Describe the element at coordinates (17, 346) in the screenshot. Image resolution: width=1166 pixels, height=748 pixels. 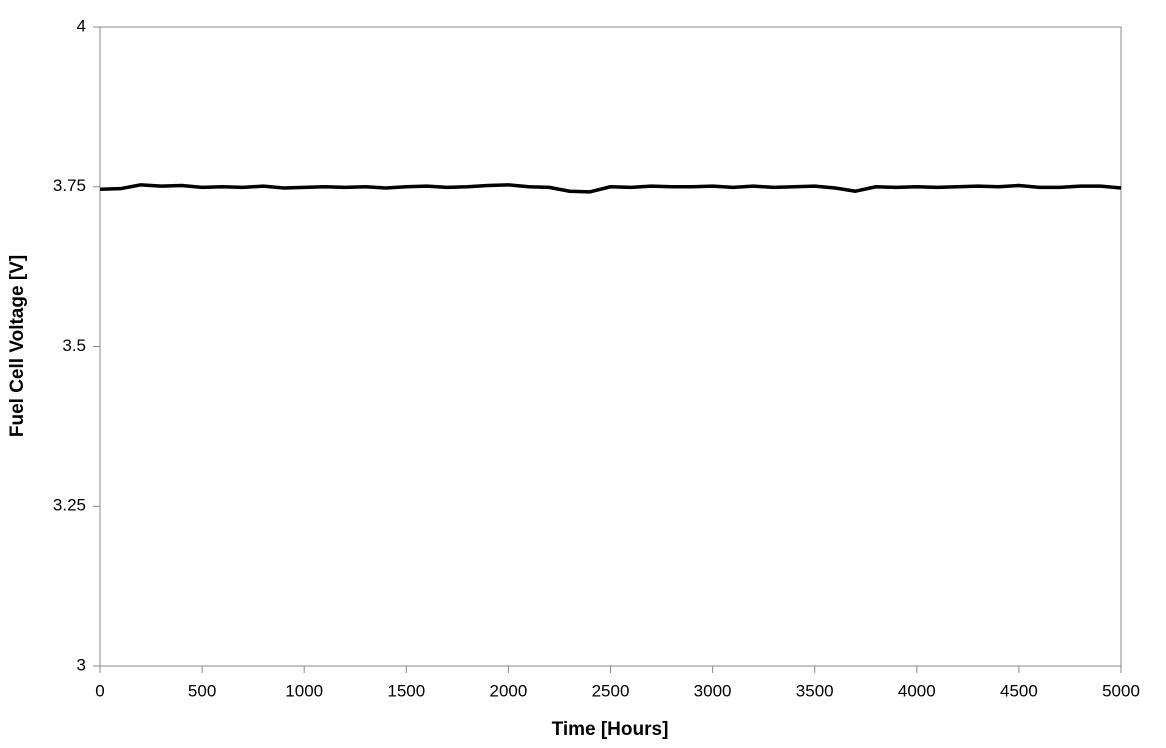
I see `y-axis-title: Fuel Cell Voltage [V]` at that location.